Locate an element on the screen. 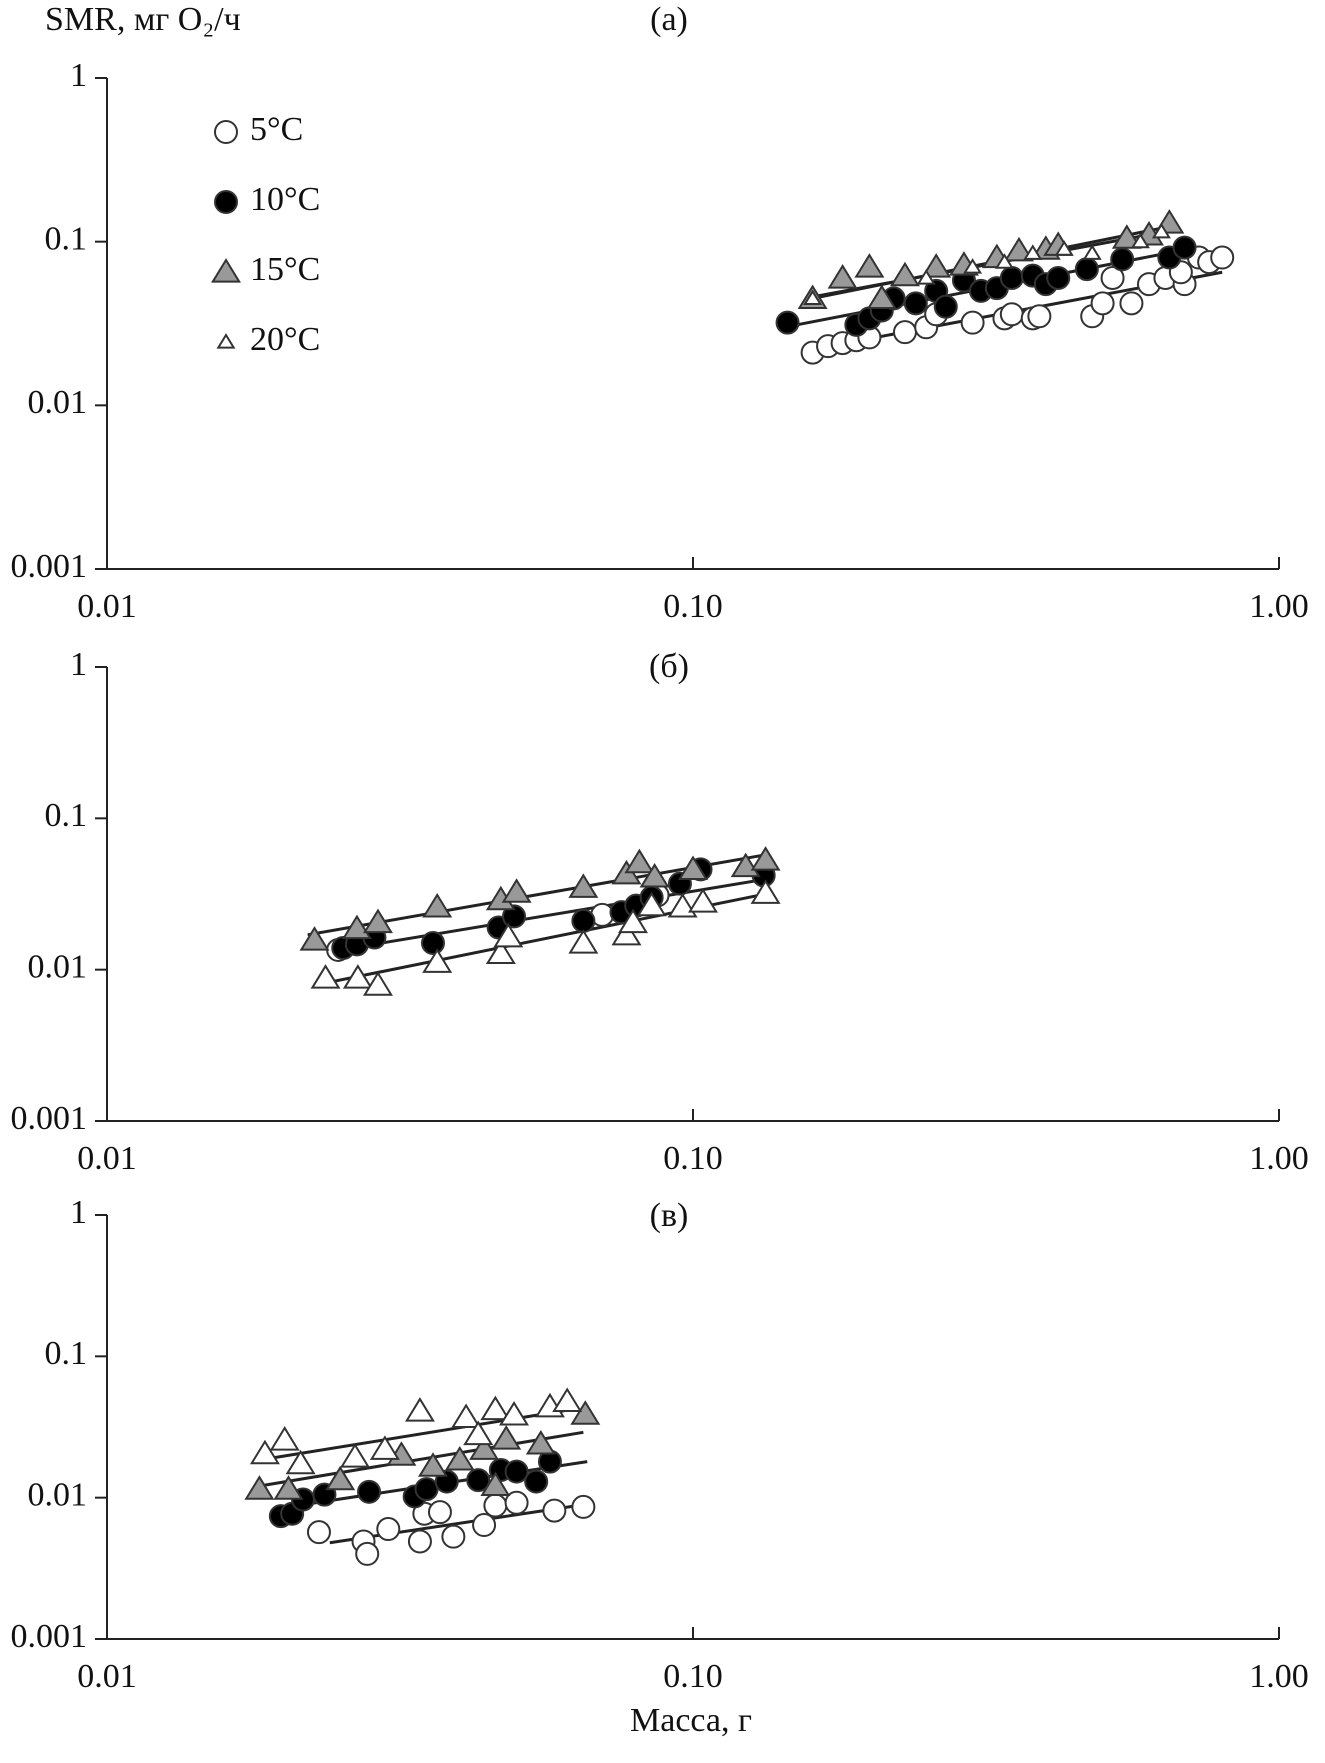 Image resolution: width=1325 pixels, height=1763 pixels. fit-line is located at coordinates (420, 1459).